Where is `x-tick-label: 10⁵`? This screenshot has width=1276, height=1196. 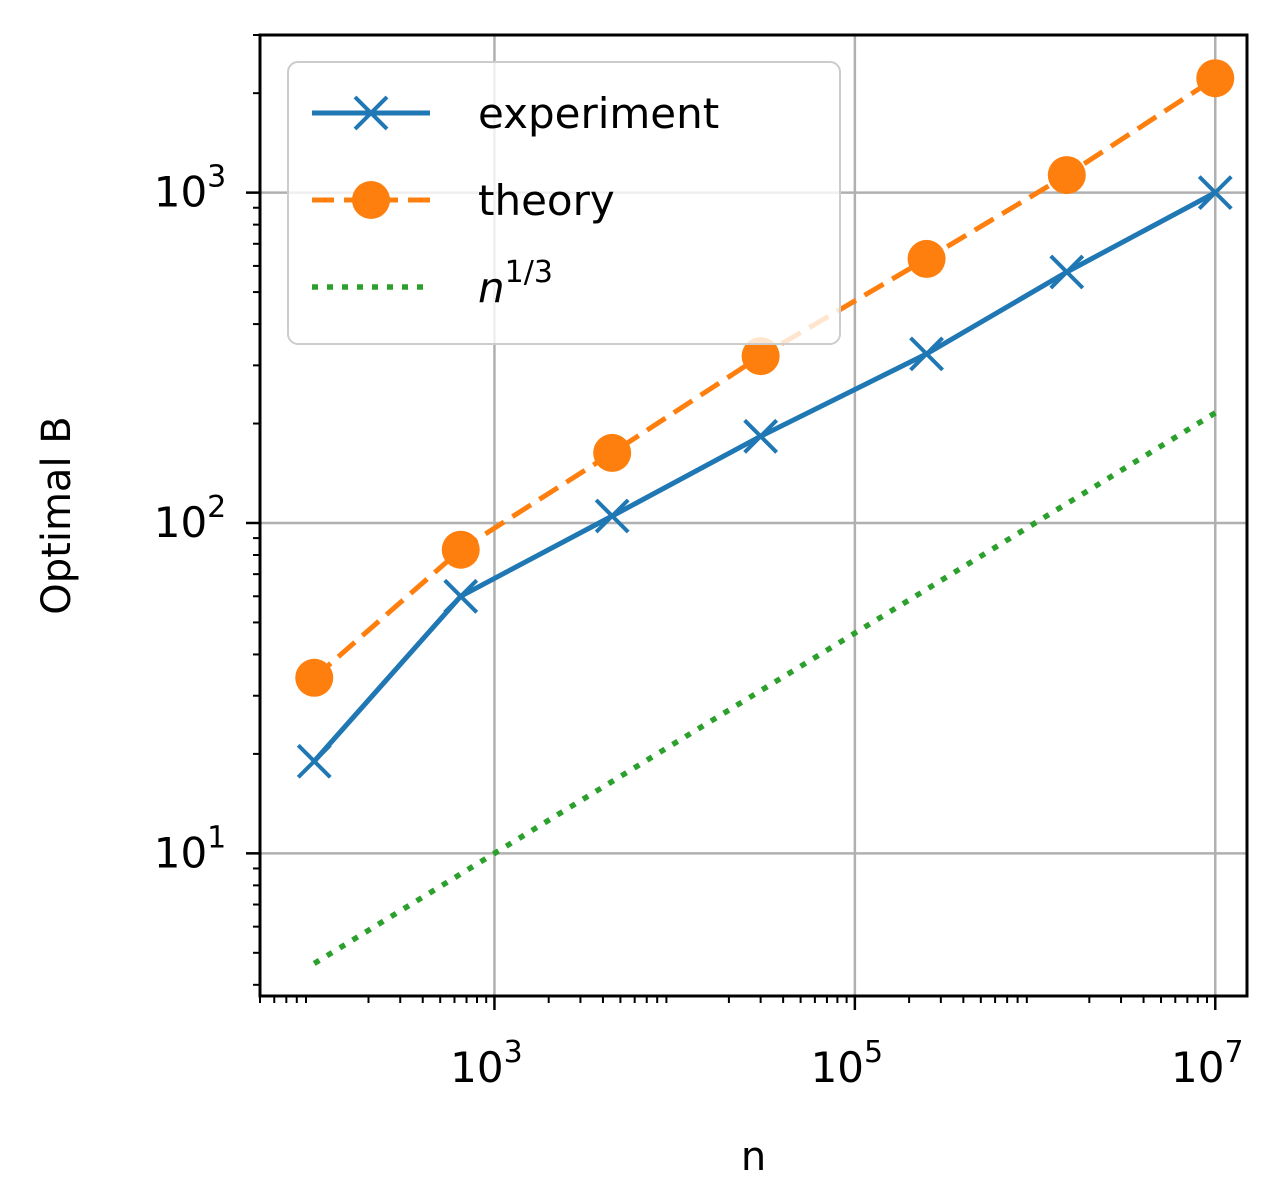 x-tick-label: 10⁵ is located at coordinates (847, 1063).